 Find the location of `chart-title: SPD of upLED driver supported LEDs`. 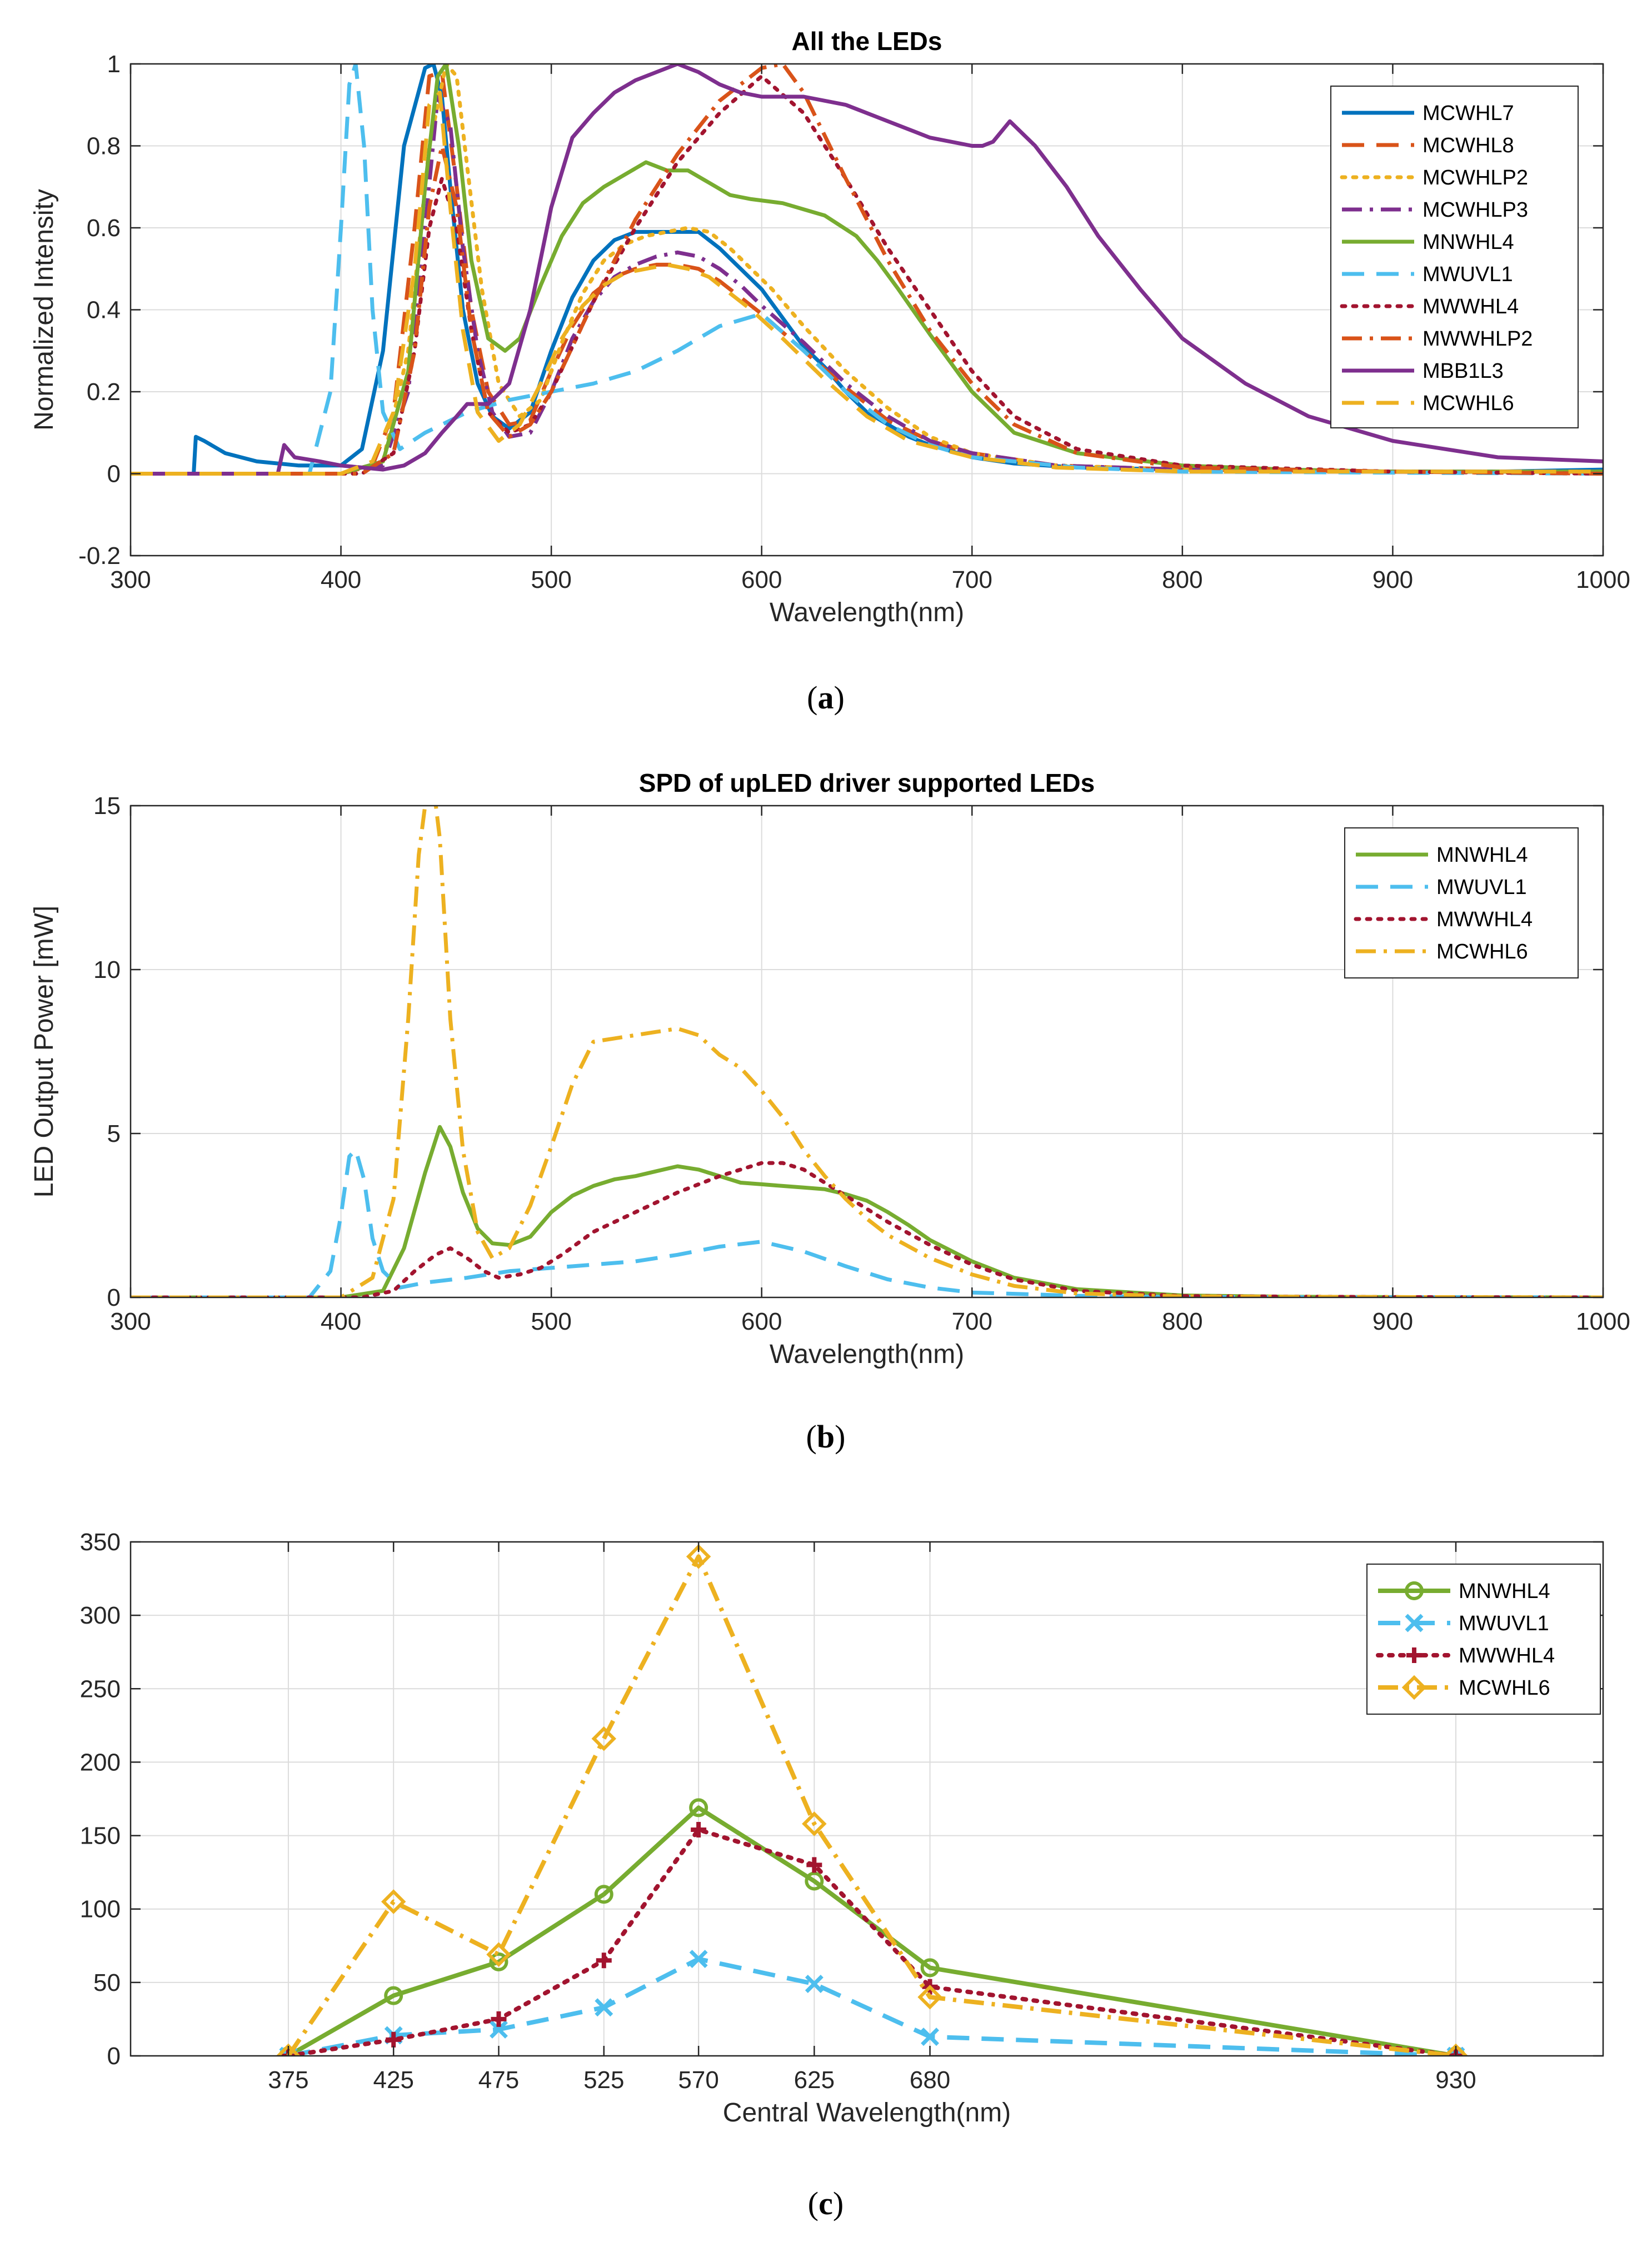

chart-title: SPD of upLED driver supported LEDs is located at coordinates (867, 782).